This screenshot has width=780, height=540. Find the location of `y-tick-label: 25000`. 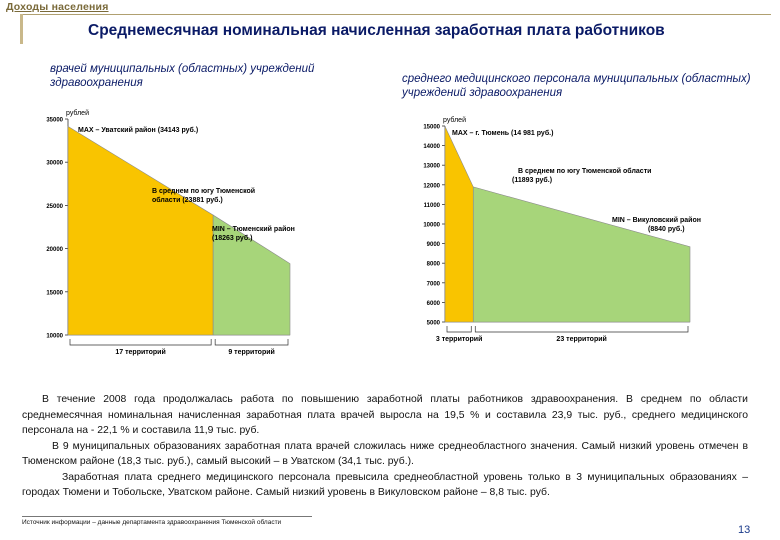

y-tick-label: 25000 is located at coordinates (54, 207).